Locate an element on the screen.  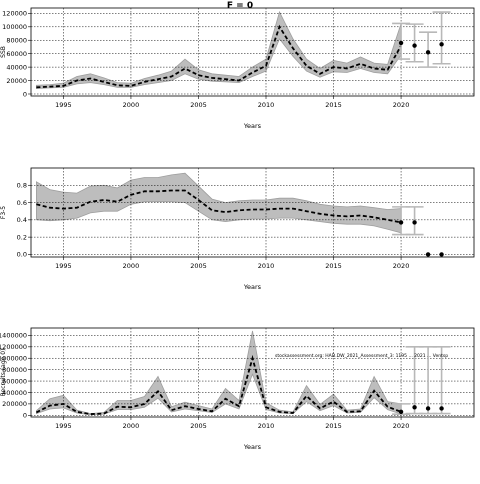
y-axis-label: F3-5 is located at coordinates (3, 212).